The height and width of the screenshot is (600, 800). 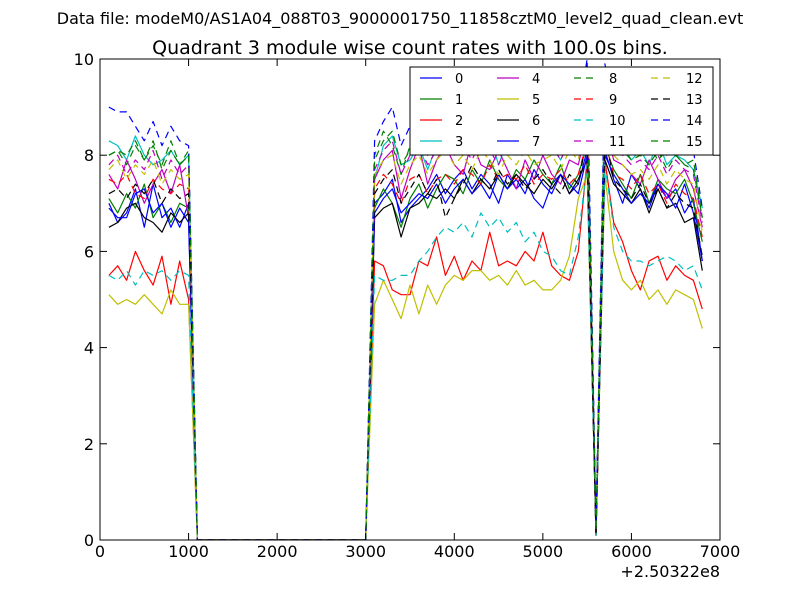 I want to click on x-tick-label: 3000, so click(x=365, y=551).